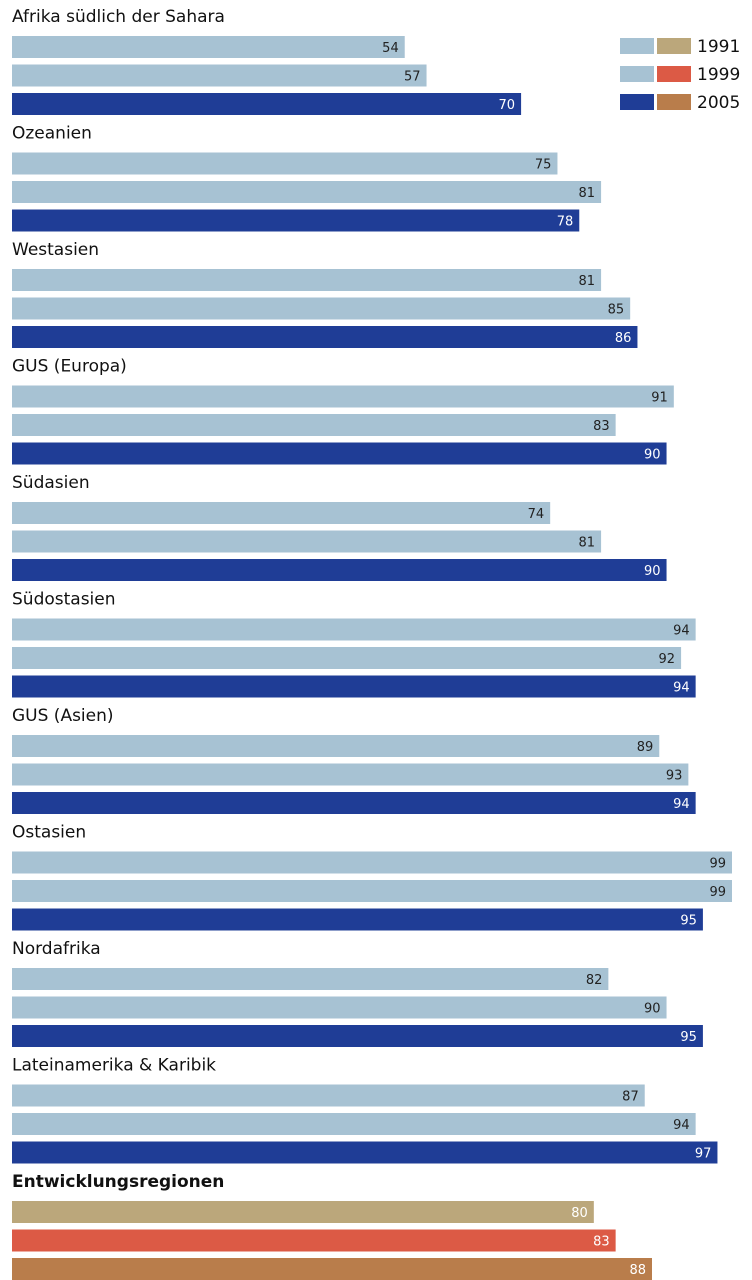 Image resolution: width=752 pixels, height=1280 pixels. Describe the element at coordinates (412, 77) in the screenshot. I see `bar-value-label: 57` at that location.